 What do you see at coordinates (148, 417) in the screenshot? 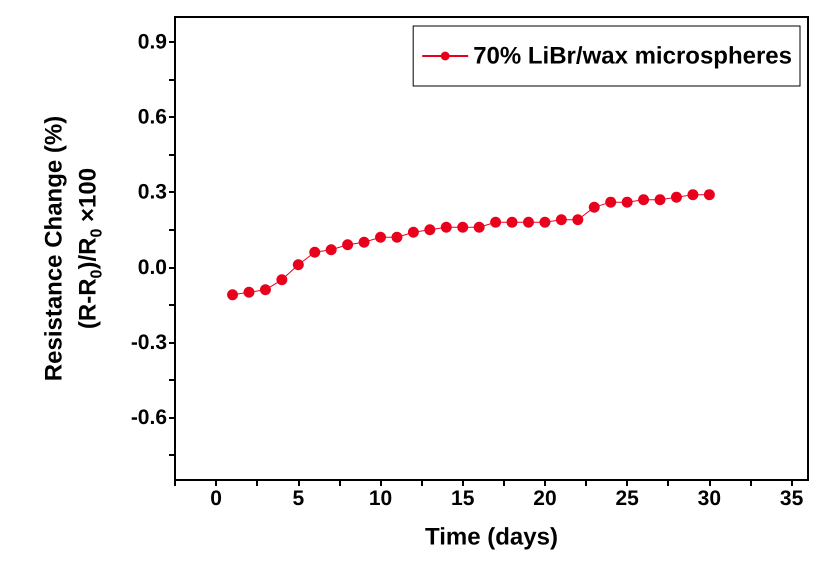
I see `y-tick-label: -0.6` at bounding box center [148, 417].